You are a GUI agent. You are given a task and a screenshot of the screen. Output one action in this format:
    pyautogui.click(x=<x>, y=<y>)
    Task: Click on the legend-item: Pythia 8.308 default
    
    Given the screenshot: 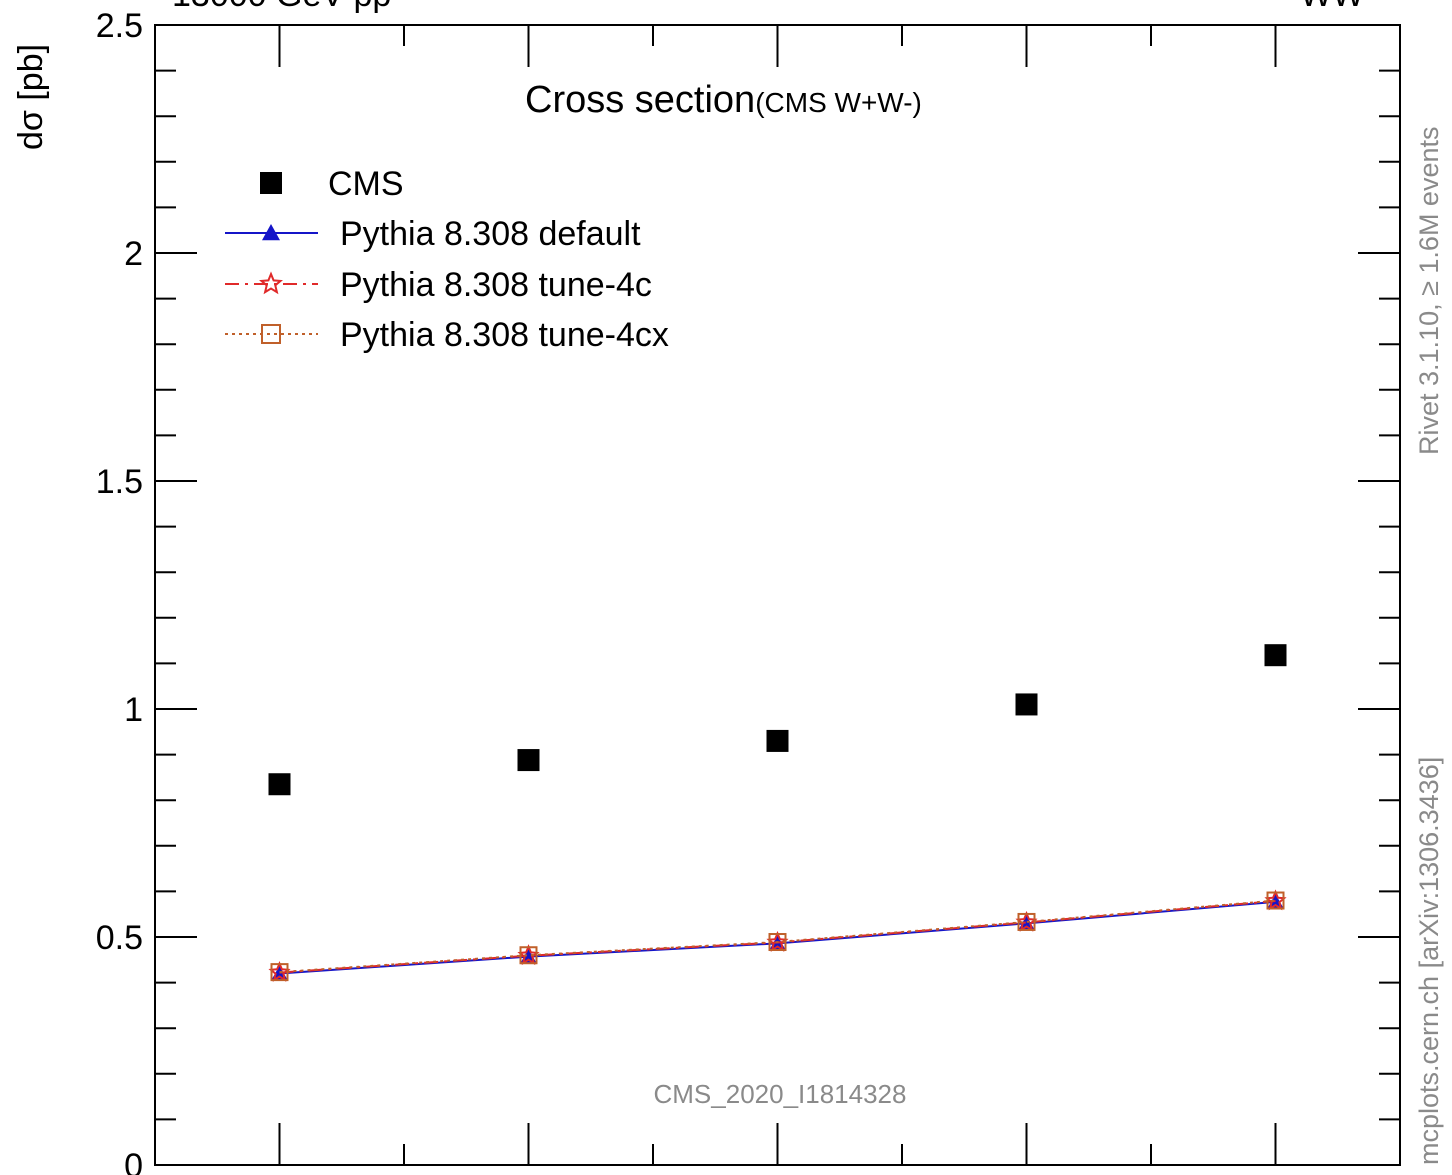 What is the action you would take?
    pyautogui.click(x=433, y=234)
    